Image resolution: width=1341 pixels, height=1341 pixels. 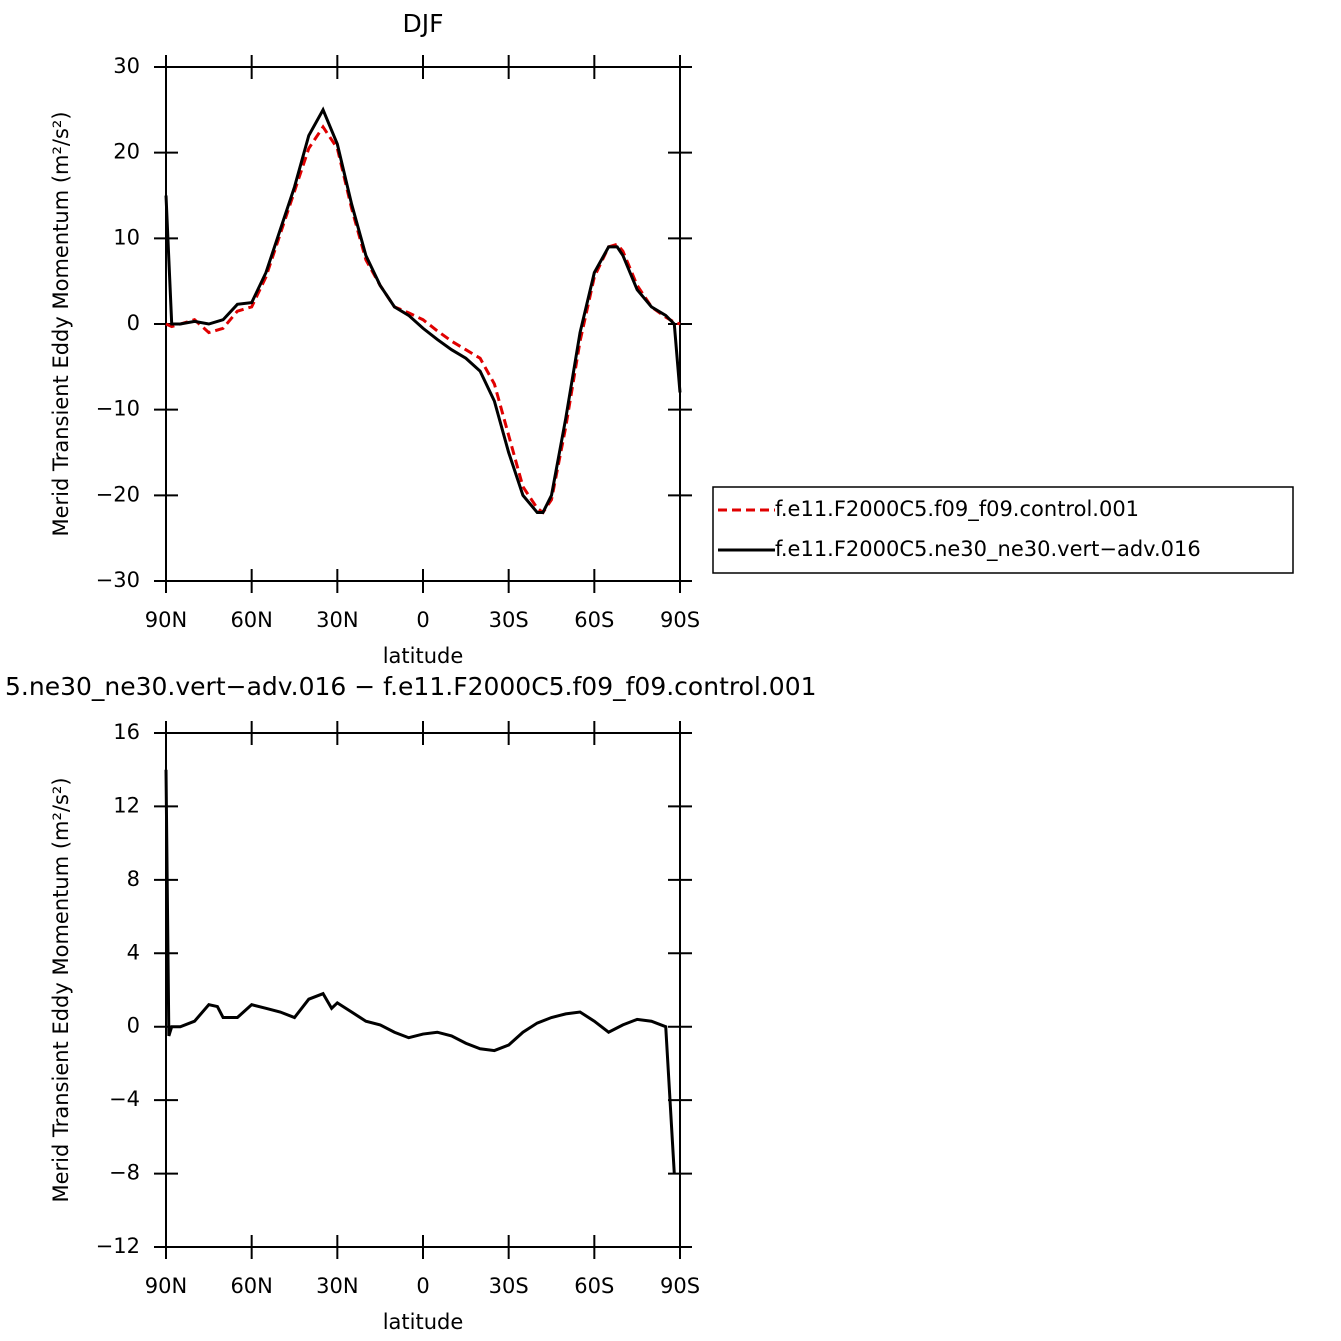 I want to click on chart-title: DJF, so click(x=422, y=23).